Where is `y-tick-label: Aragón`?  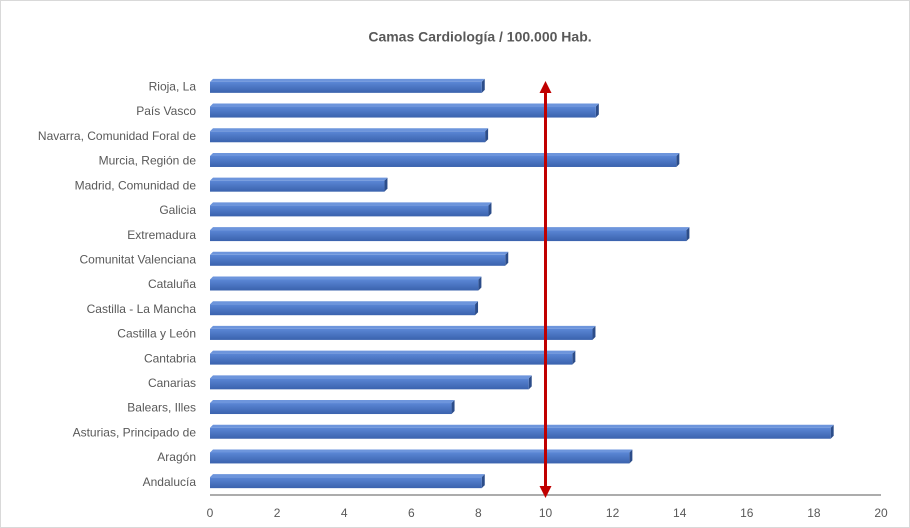
y-tick-label: Aragón is located at coordinates (176, 457).